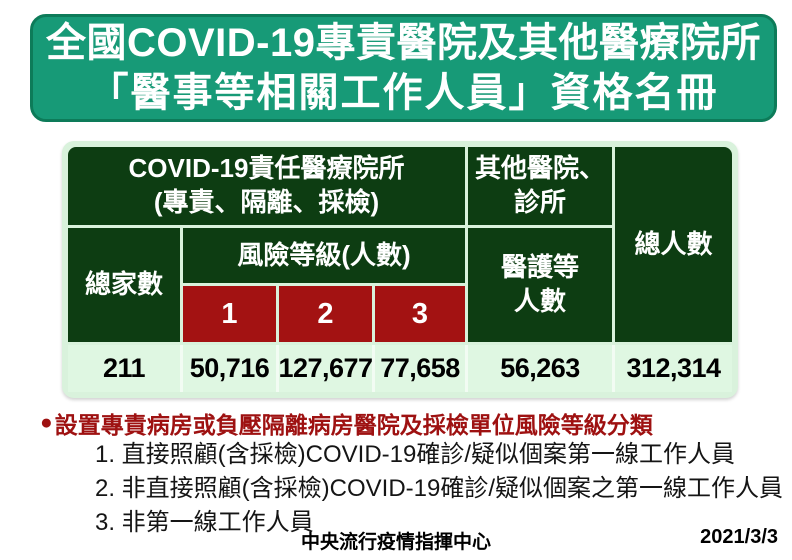 This screenshot has width=792, height=560. What do you see at coordinates (229, 314) in the screenshot?
I see `header-risk-level-1: 1` at bounding box center [229, 314].